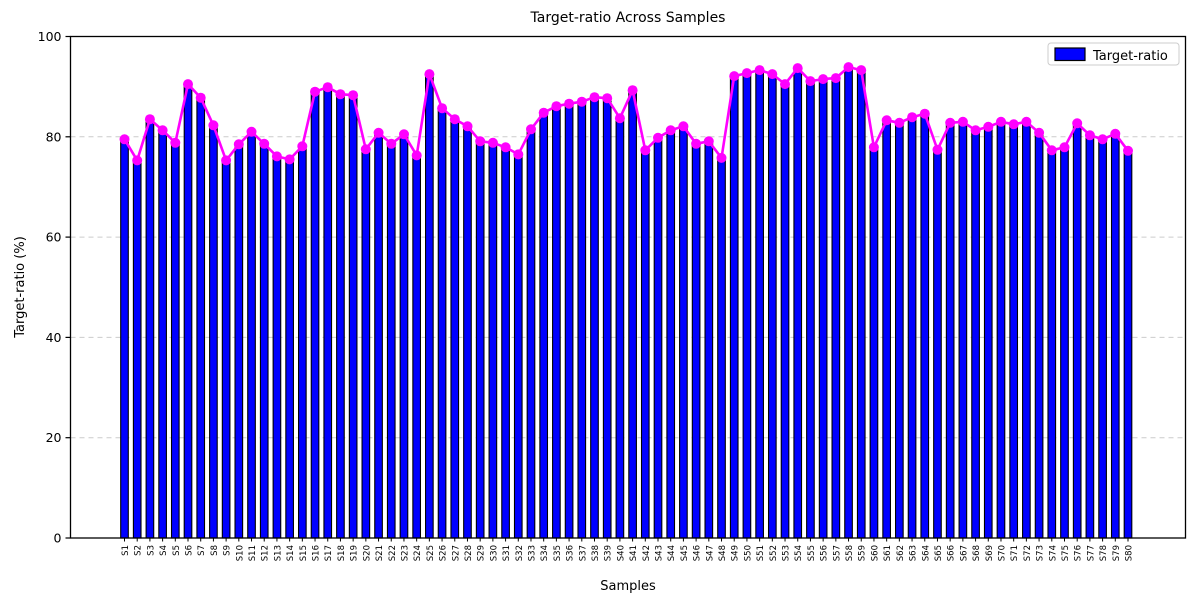 Image resolution: width=1200 pixels, height=600 pixels. What do you see at coordinates (594, 317) in the screenshot?
I see `bar-S38` at bounding box center [594, 317].